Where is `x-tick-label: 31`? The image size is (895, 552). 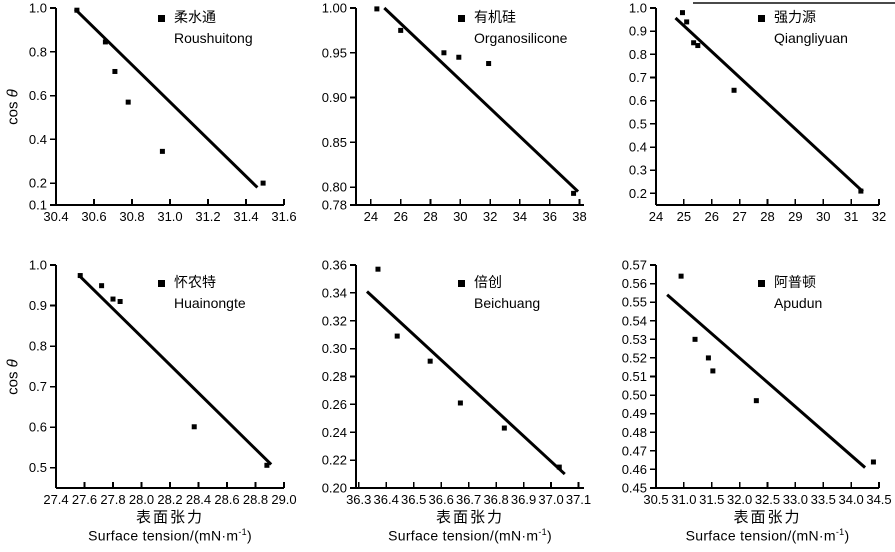 x-tick-label: 31 is located at coordinates (851, 216).